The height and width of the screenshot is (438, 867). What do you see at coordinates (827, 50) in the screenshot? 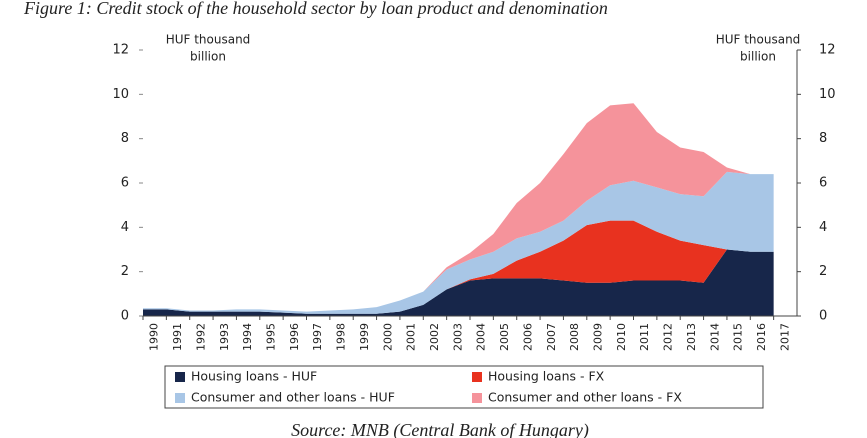
I see `y2-tick-label: 12` at bounding box center [827, 50].